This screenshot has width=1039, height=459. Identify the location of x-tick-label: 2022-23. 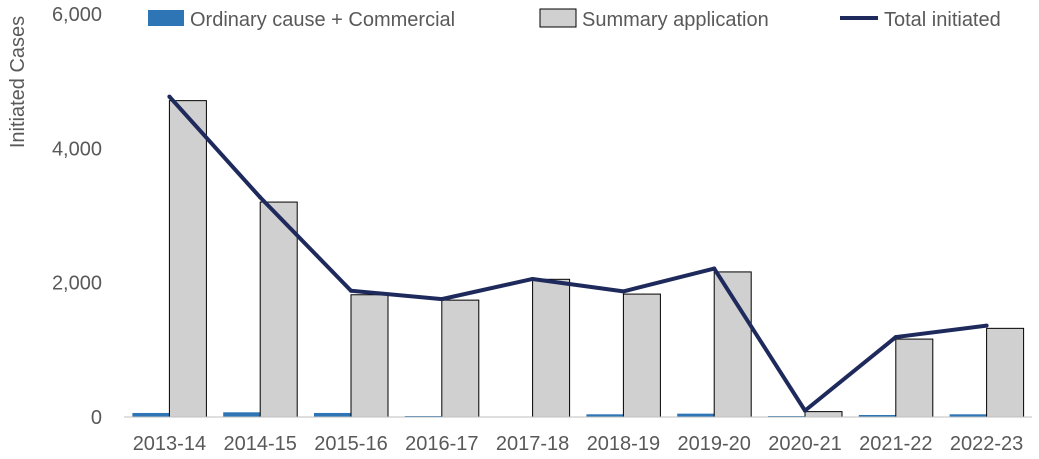
(986, 444).